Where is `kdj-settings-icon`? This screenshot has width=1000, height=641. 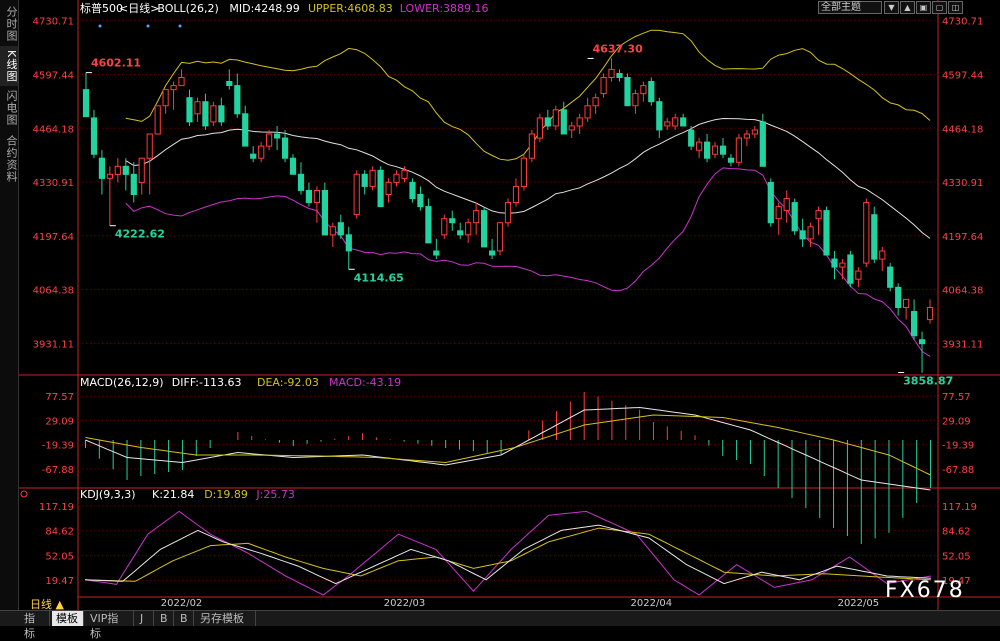
kdj-settings-icon is located at coordinates (24, 494).